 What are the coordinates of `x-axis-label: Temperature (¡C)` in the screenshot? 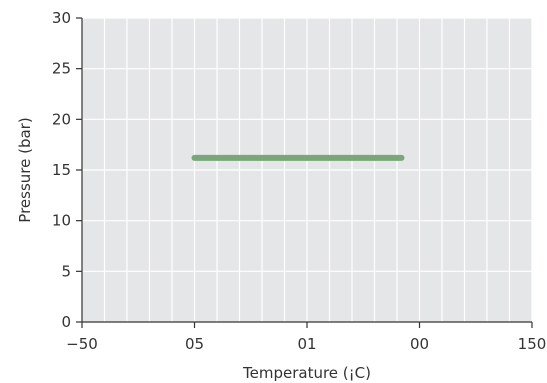 It's located at (306, 373).